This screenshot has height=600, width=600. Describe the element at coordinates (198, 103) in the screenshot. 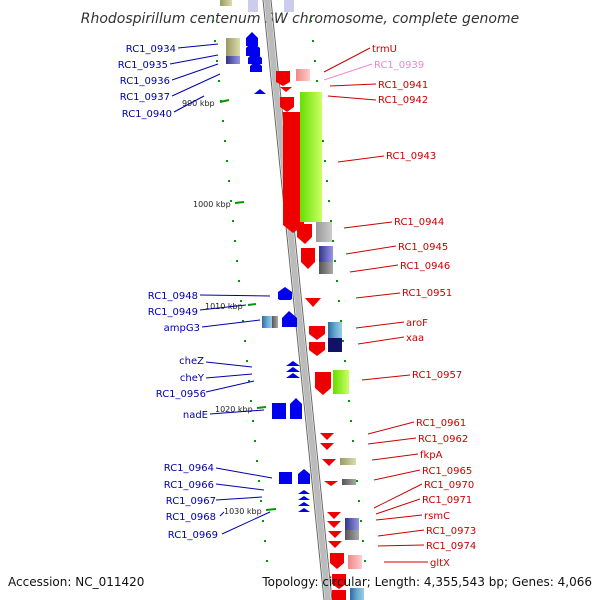

I see `scale-label: 990 kbp` at that location.